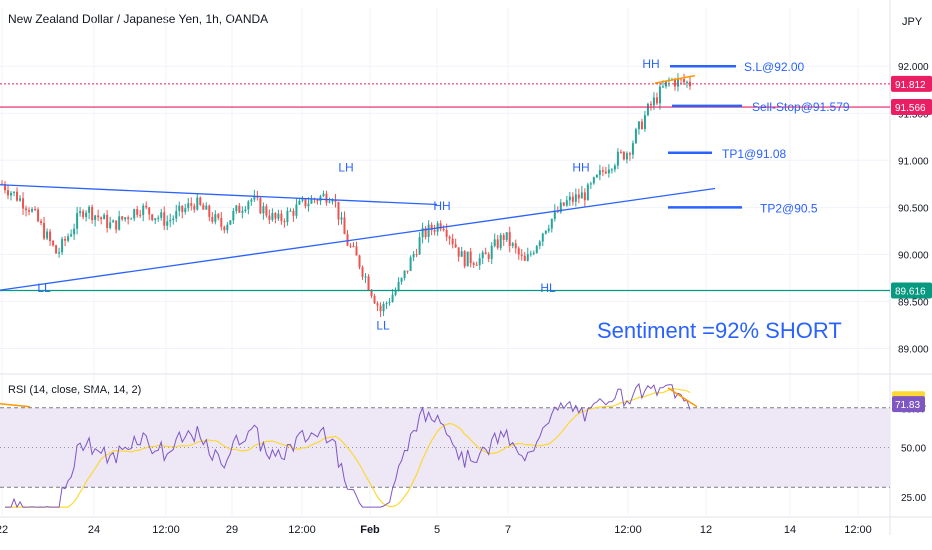  What do you see at coordinates (910, 292) in the screenshot?
I see `price-marker-label: 89.616` at bounding box center [910, 292].